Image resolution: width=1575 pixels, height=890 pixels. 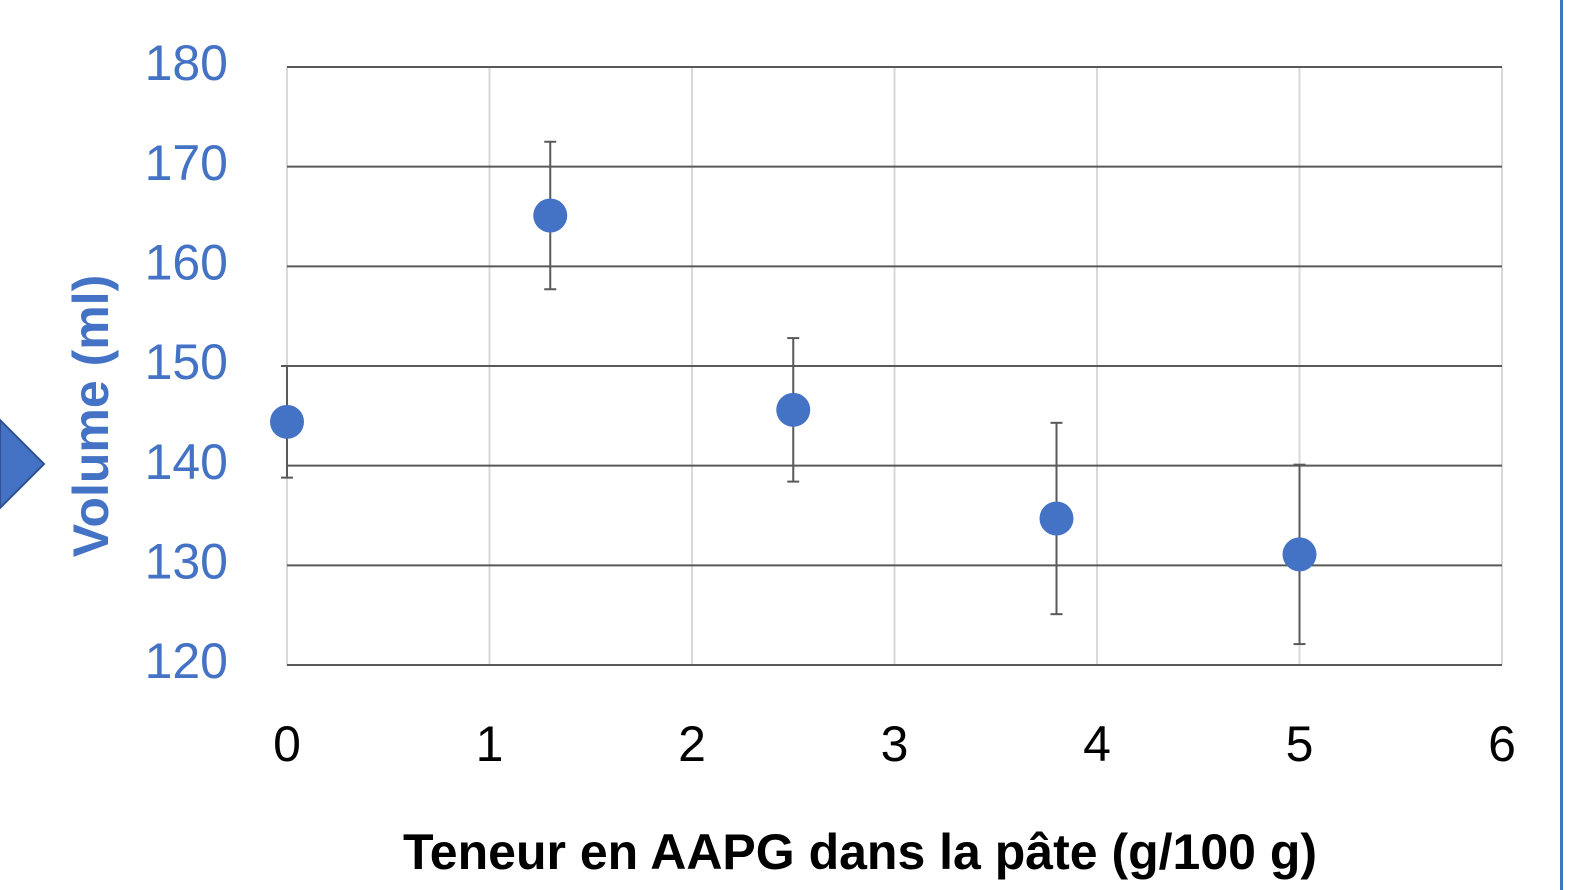 I want to click on y-tick-label: 130, so click(x=186, y=562).